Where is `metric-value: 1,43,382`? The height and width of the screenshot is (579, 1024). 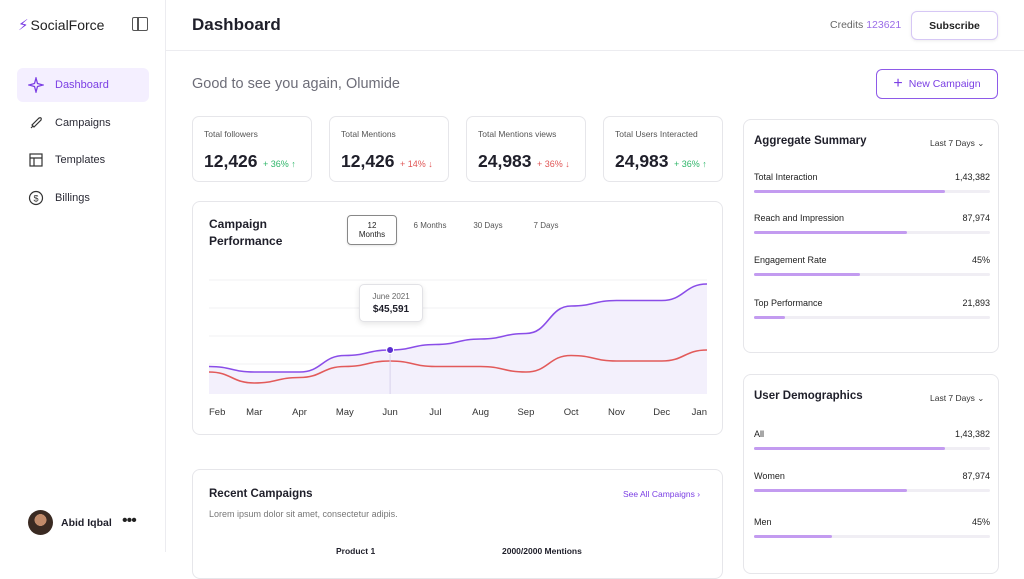
metric-value: 1,43,382 is located at coordinates (972, 177).